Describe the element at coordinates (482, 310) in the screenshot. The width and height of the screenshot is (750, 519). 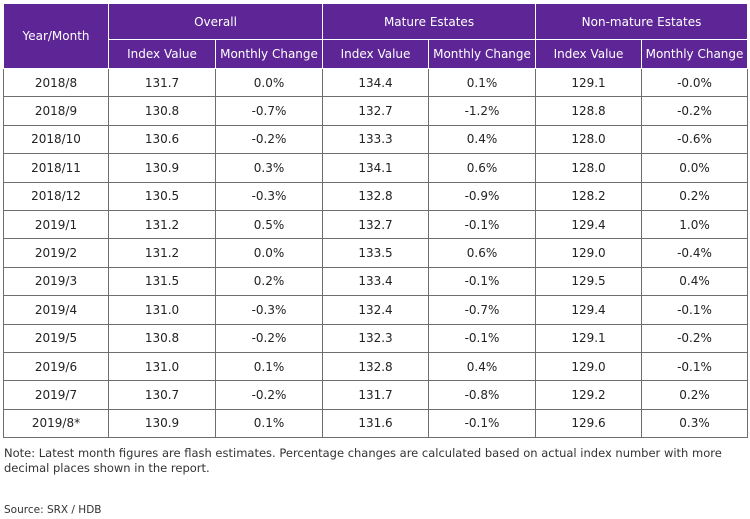
I see `cell-mature-change: -0.7%` at that location.